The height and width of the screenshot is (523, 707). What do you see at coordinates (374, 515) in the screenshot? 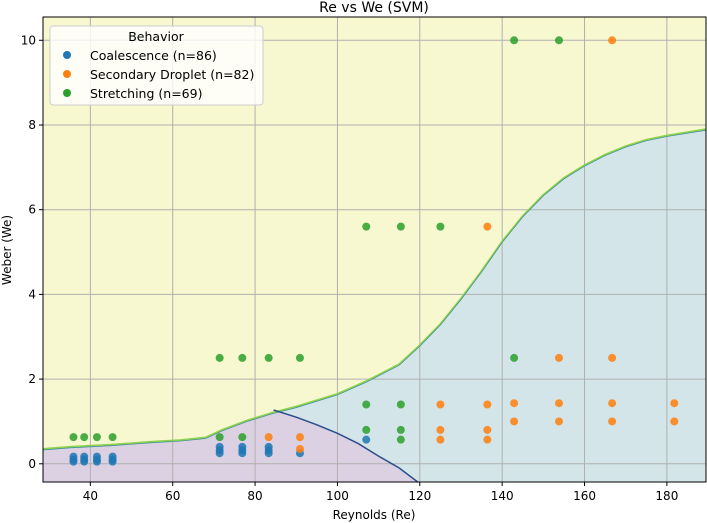
I see `x-axis-title: Reynolds (Re)` at bounding box center [374, 515].